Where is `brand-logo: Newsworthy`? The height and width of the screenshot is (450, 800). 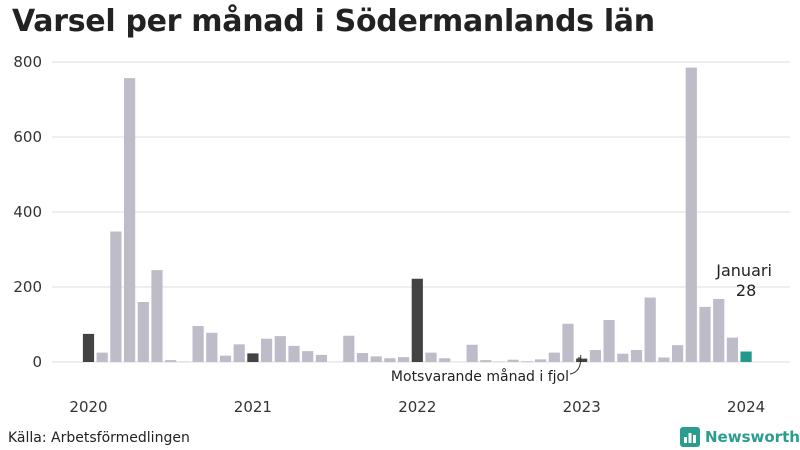 brand-logo: Newsworthy is located at coordinates (740, 437).